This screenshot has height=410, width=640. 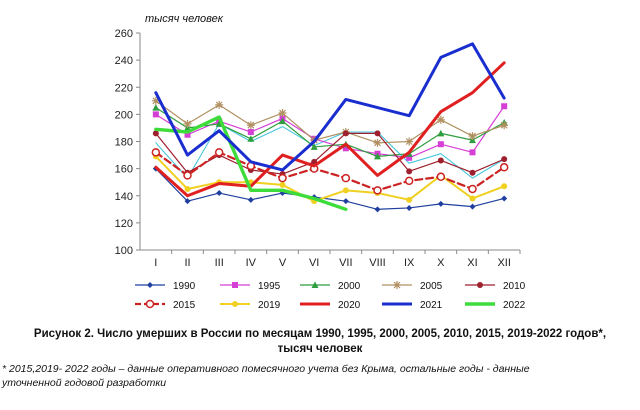 I want to click on legend-label-2021: 2021, so click(x=431, y=305).